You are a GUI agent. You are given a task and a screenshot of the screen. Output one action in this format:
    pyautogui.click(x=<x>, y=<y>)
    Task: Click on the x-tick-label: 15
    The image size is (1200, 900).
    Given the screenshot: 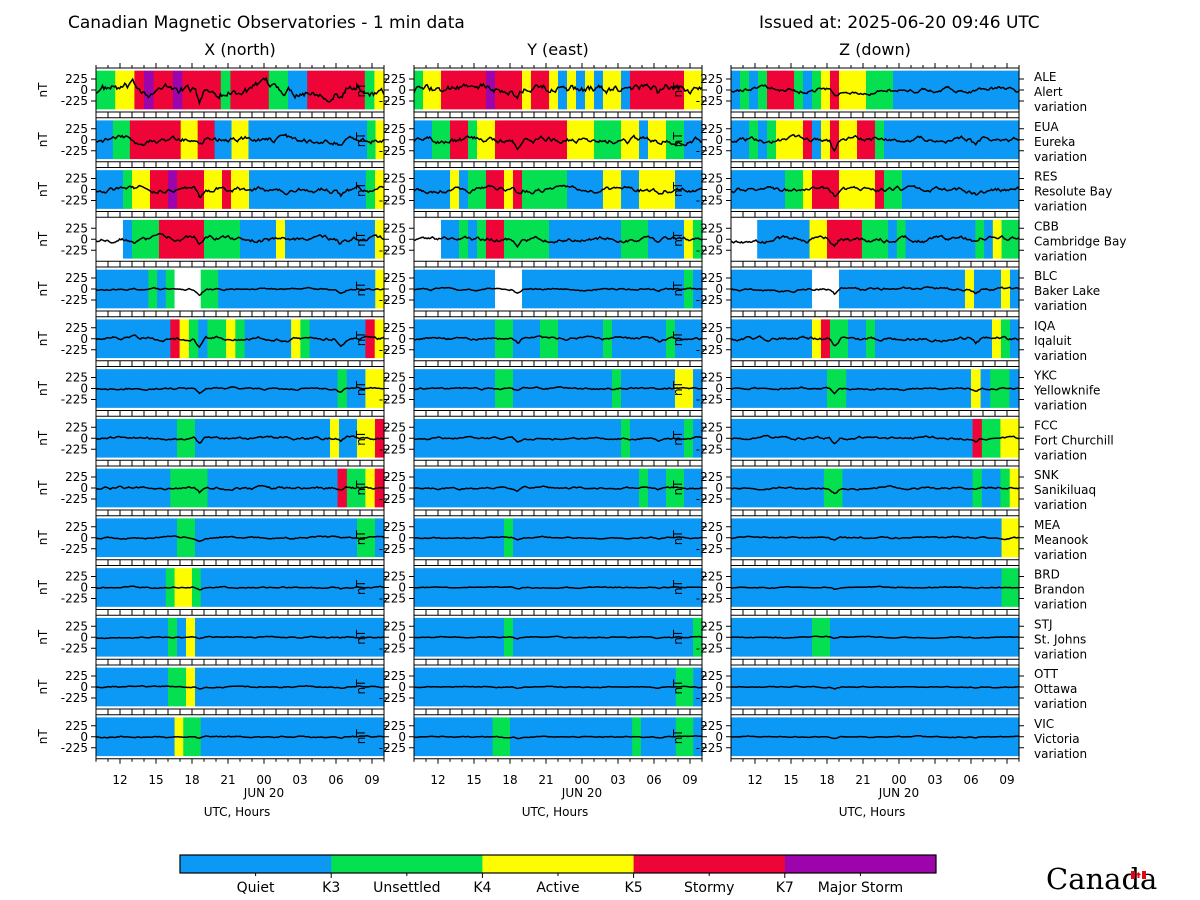 What is the action you would take?
    pyautogui.click(x=155, y=780)
    